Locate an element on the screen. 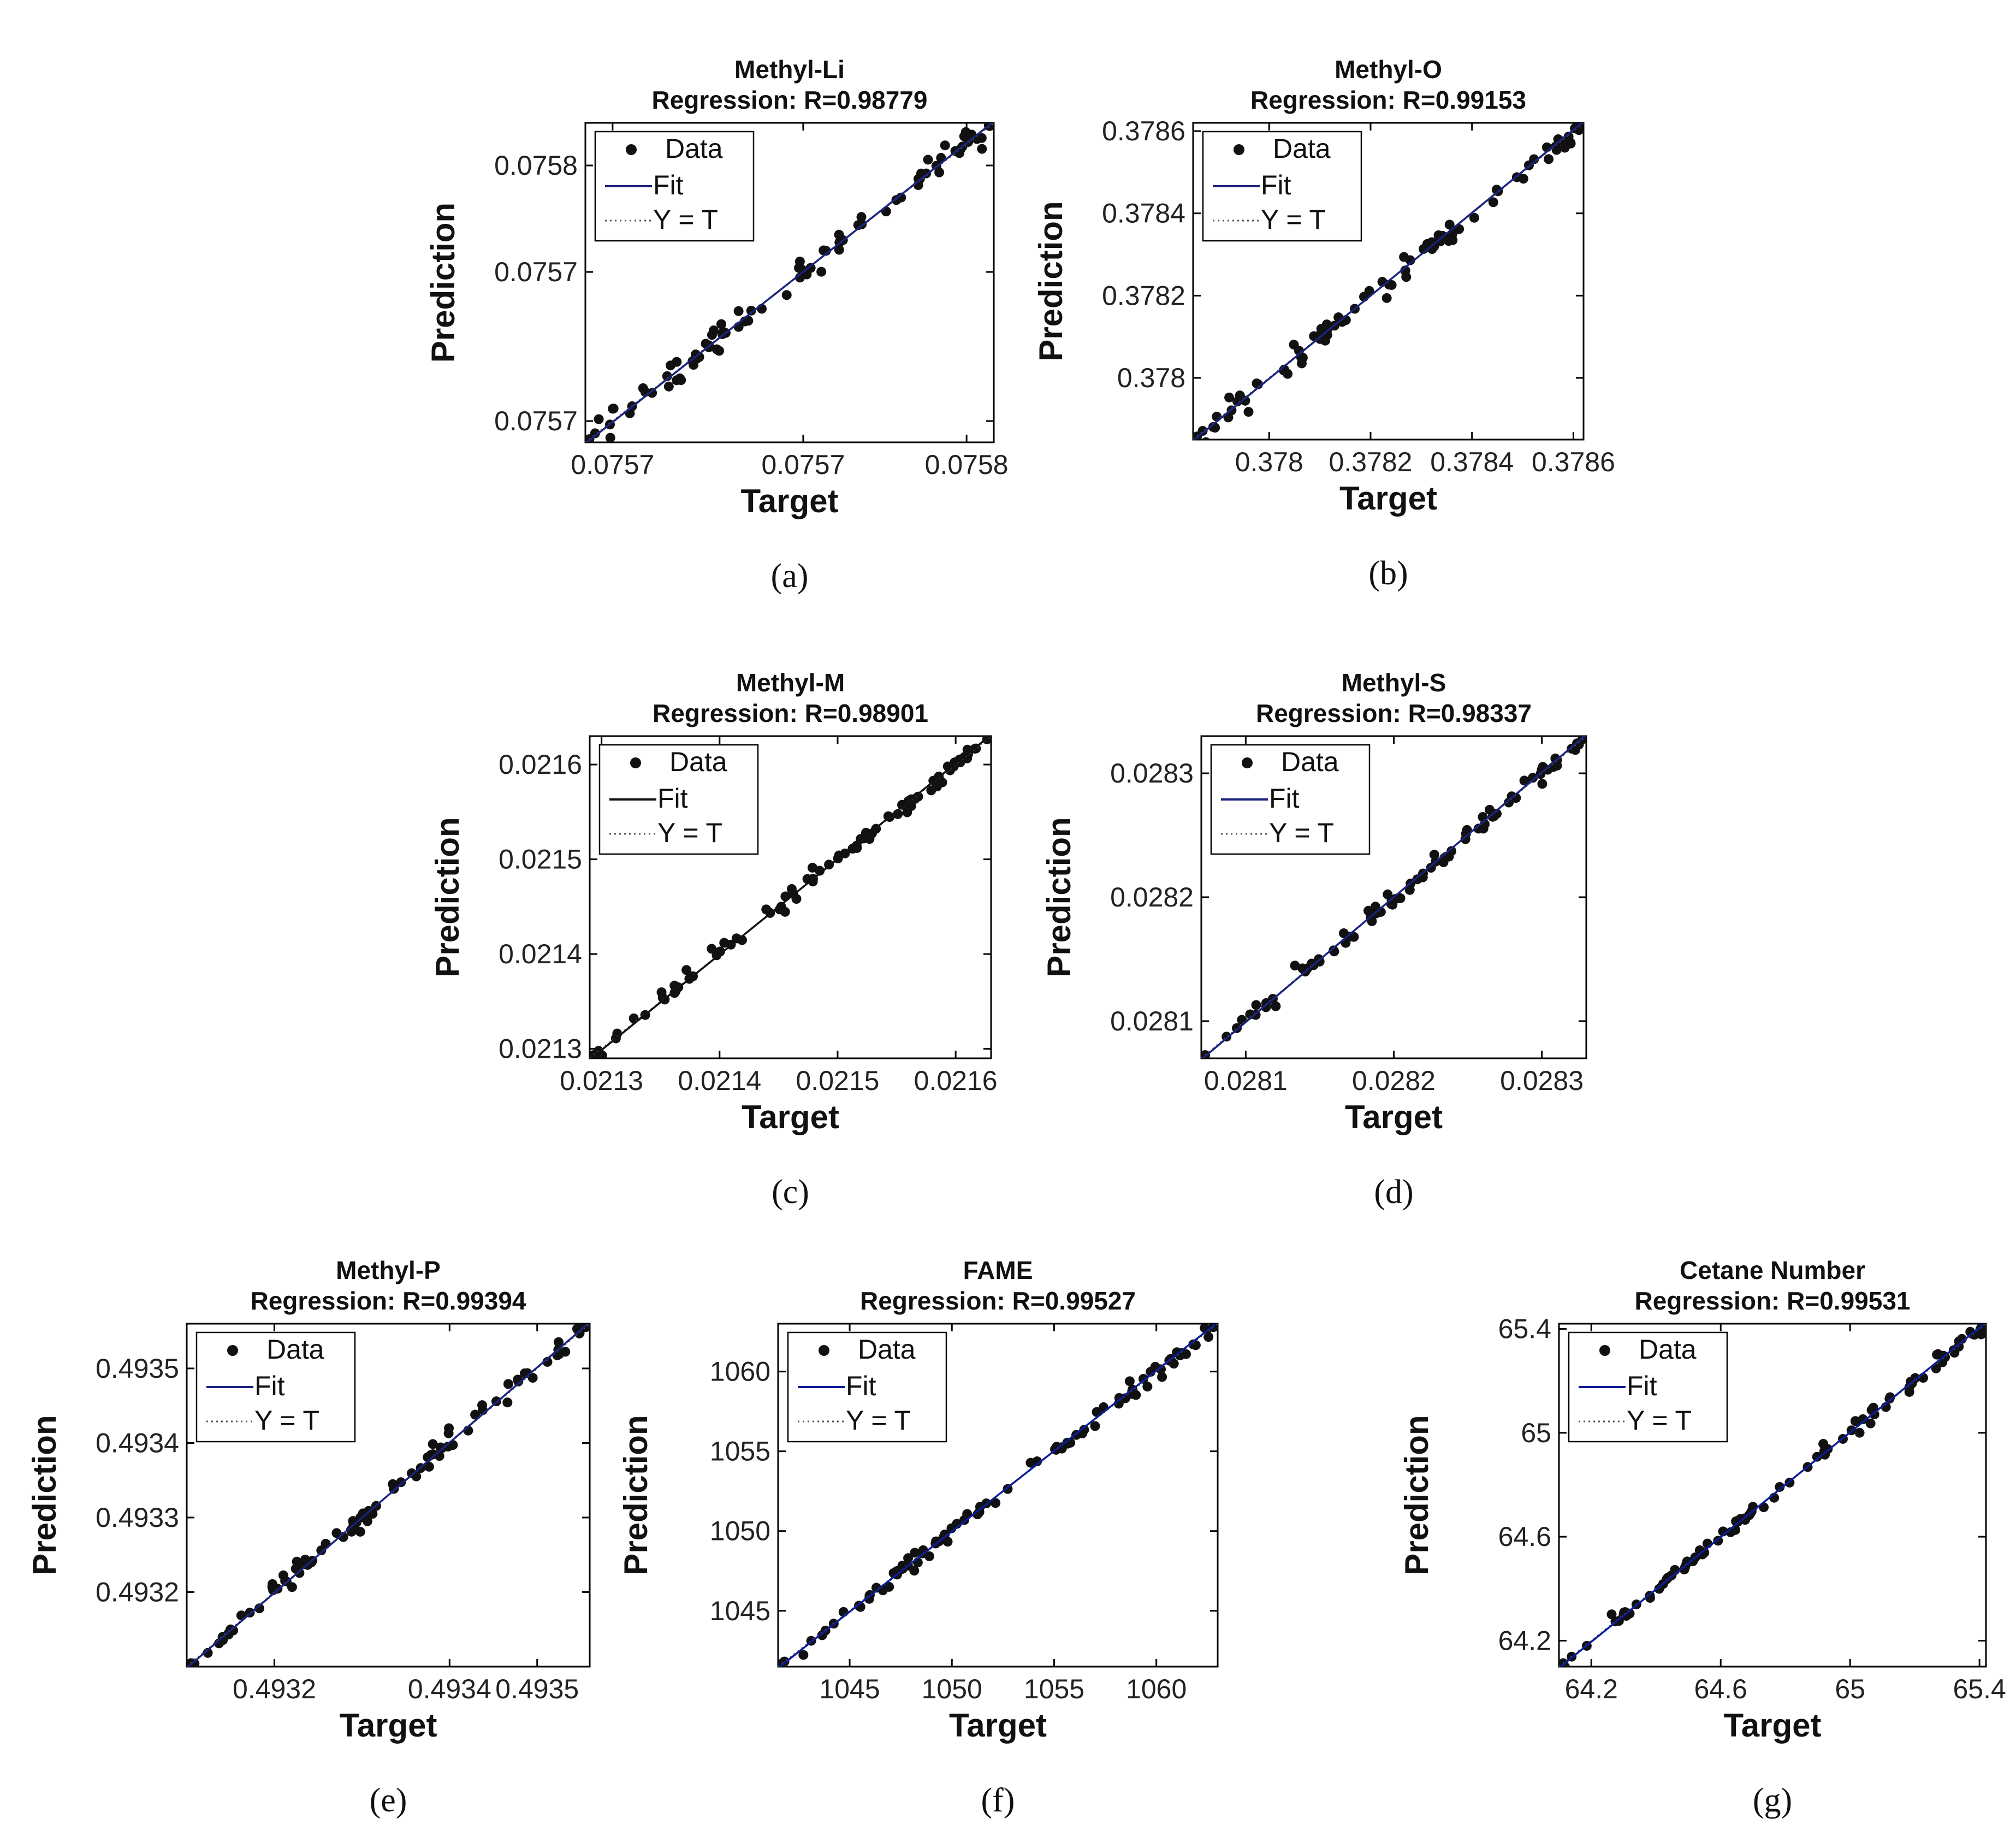 The width and height of the screenshot is (2016, 1825). y-tick-label: 1050 is located at coordinates (740, 1531).